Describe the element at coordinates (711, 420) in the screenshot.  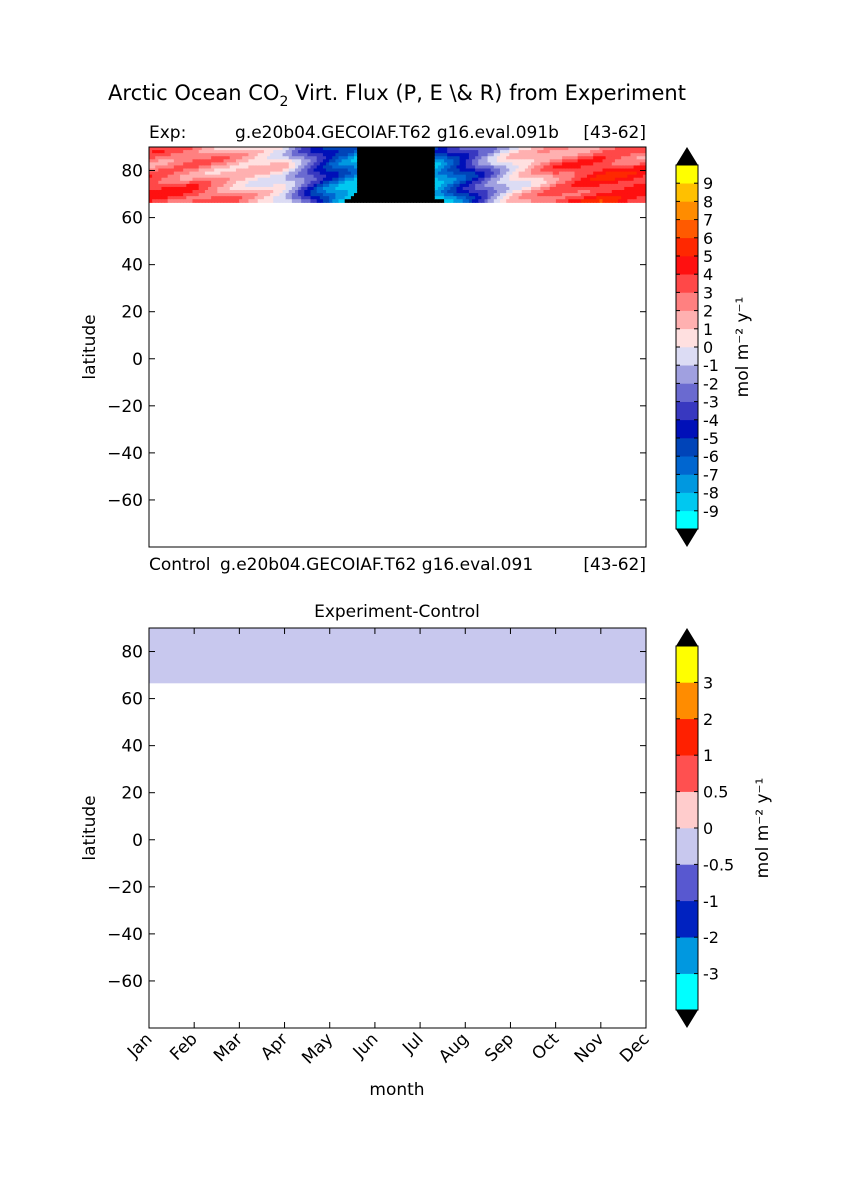
I see `top-colorbar-label: -4` at that location.